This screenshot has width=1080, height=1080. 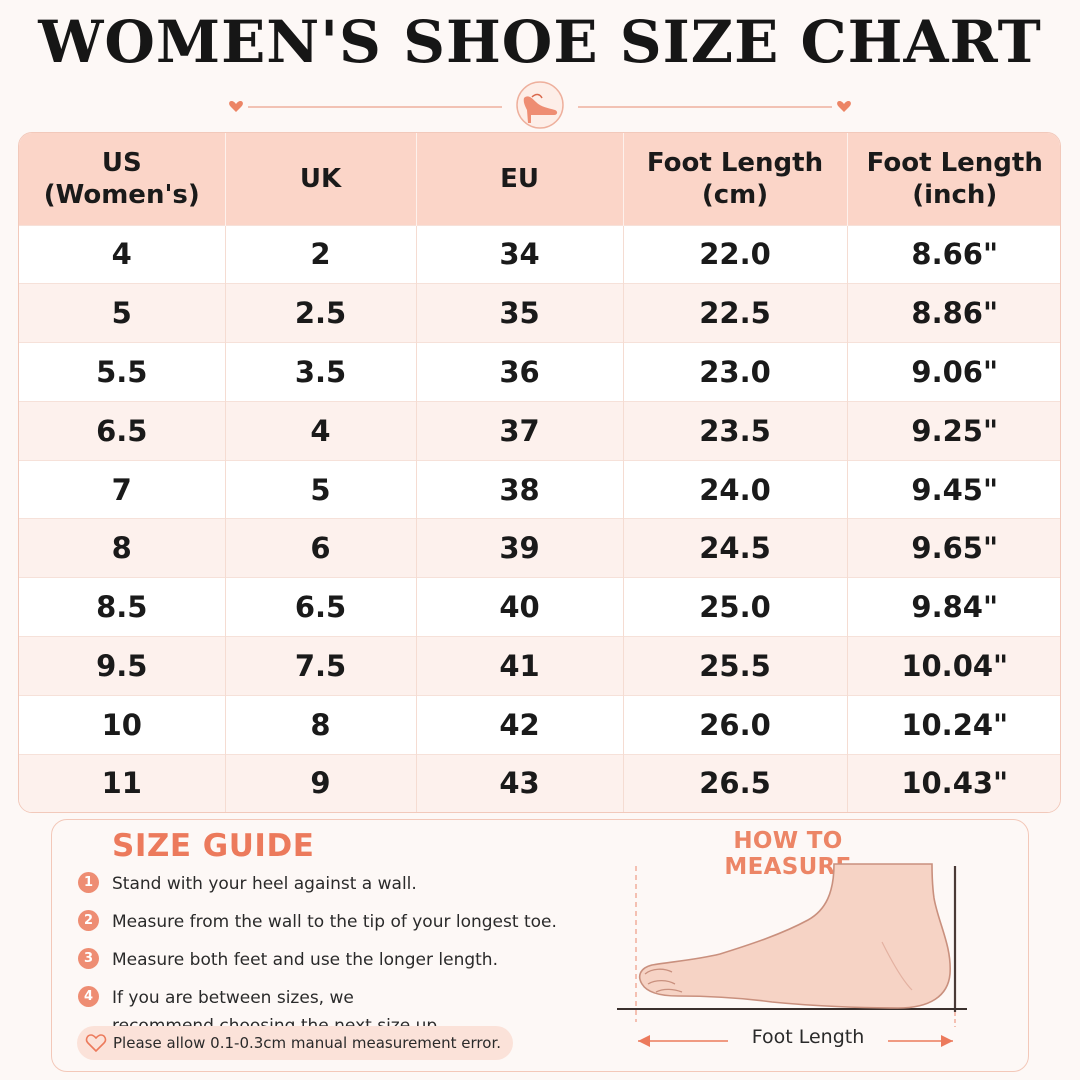 I want to click on cell-us: 8.5, so click(x=122, y=607).